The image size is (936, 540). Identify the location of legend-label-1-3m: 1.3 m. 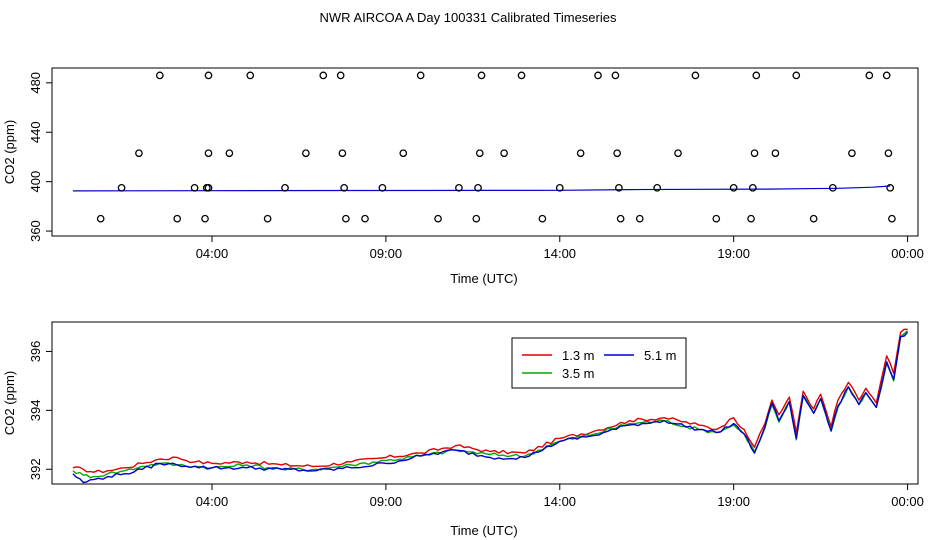
(578, 355).